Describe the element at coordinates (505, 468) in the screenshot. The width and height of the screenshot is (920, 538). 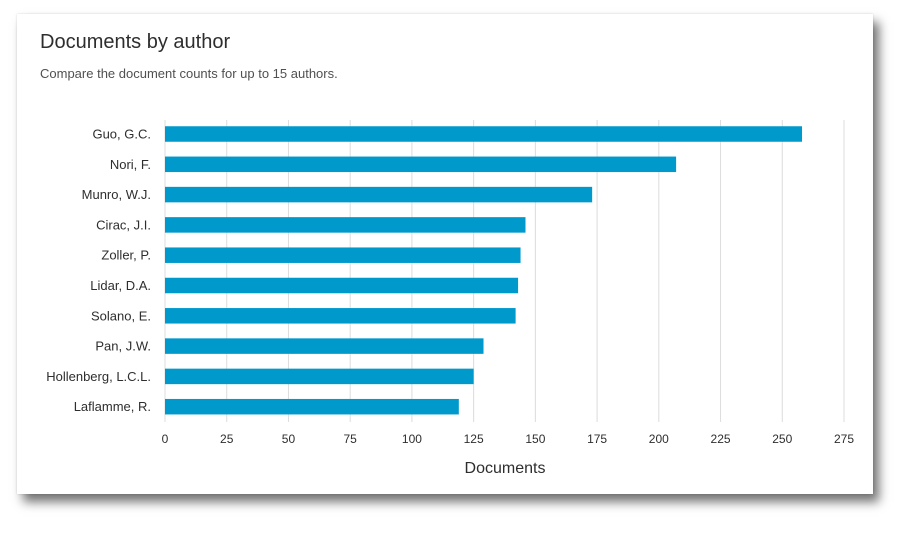
I see `x-axis-title: Documents` at that location.